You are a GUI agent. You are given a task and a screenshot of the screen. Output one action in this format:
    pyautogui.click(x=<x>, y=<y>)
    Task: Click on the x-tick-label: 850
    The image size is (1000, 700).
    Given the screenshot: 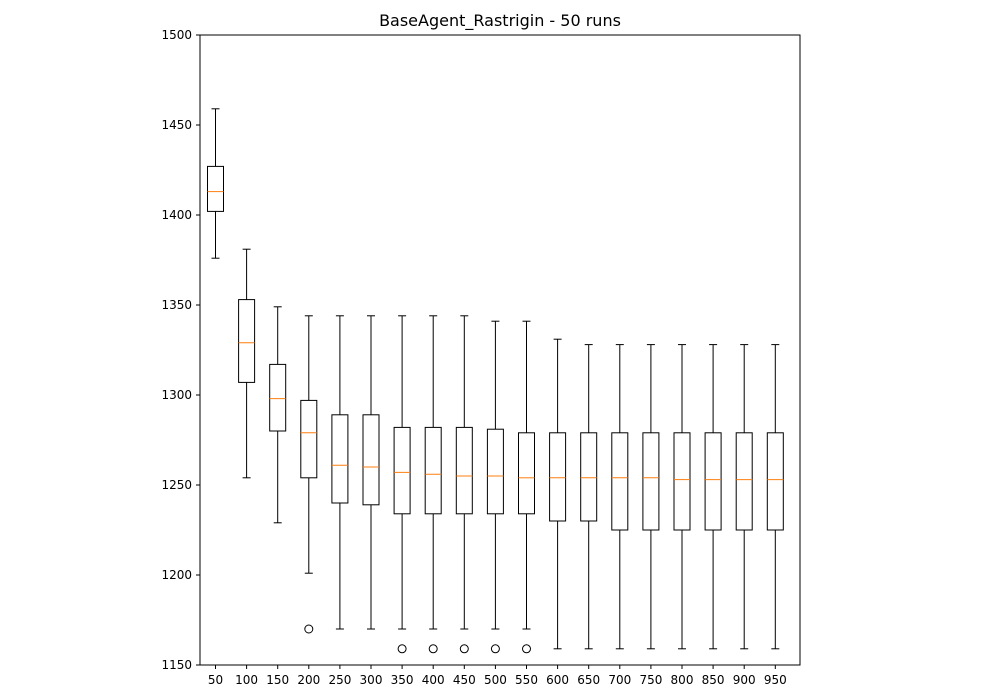 What is the action you would take?
    pyautogui.click(x=713, y=680)
    